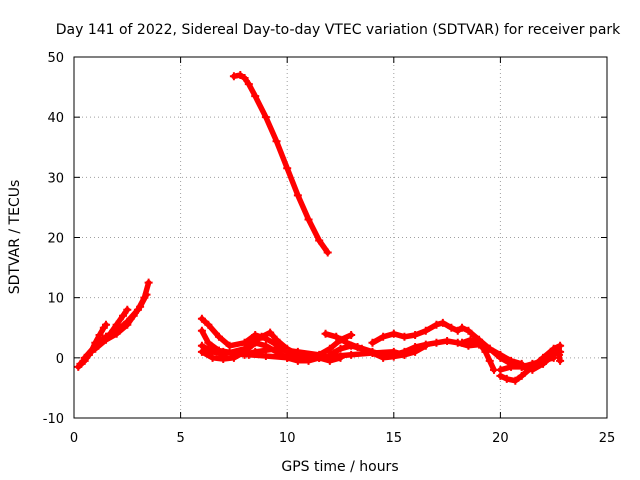 The image size is (640, 480). Describe the element at coordinates (559, 354) in the screenshot. I see `series-track-late-e` at that location.